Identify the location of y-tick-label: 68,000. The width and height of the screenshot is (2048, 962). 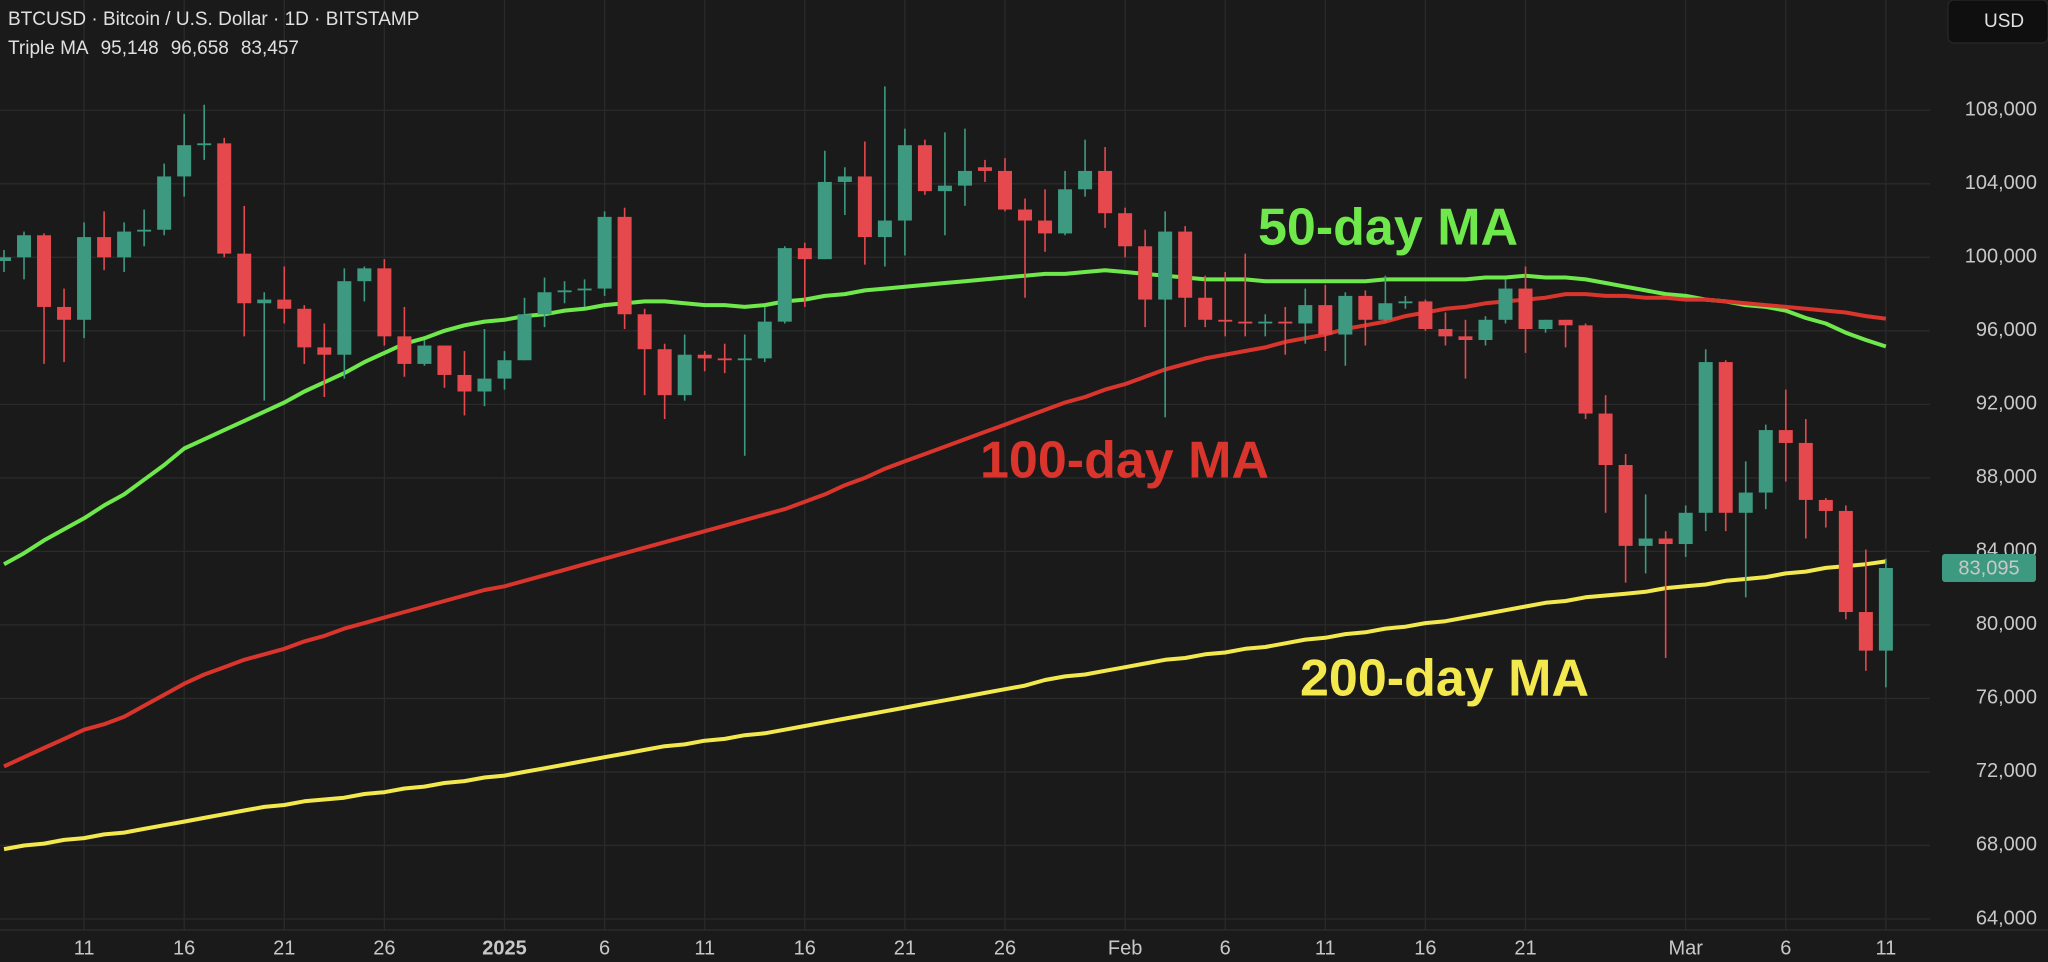
(2006, 845).